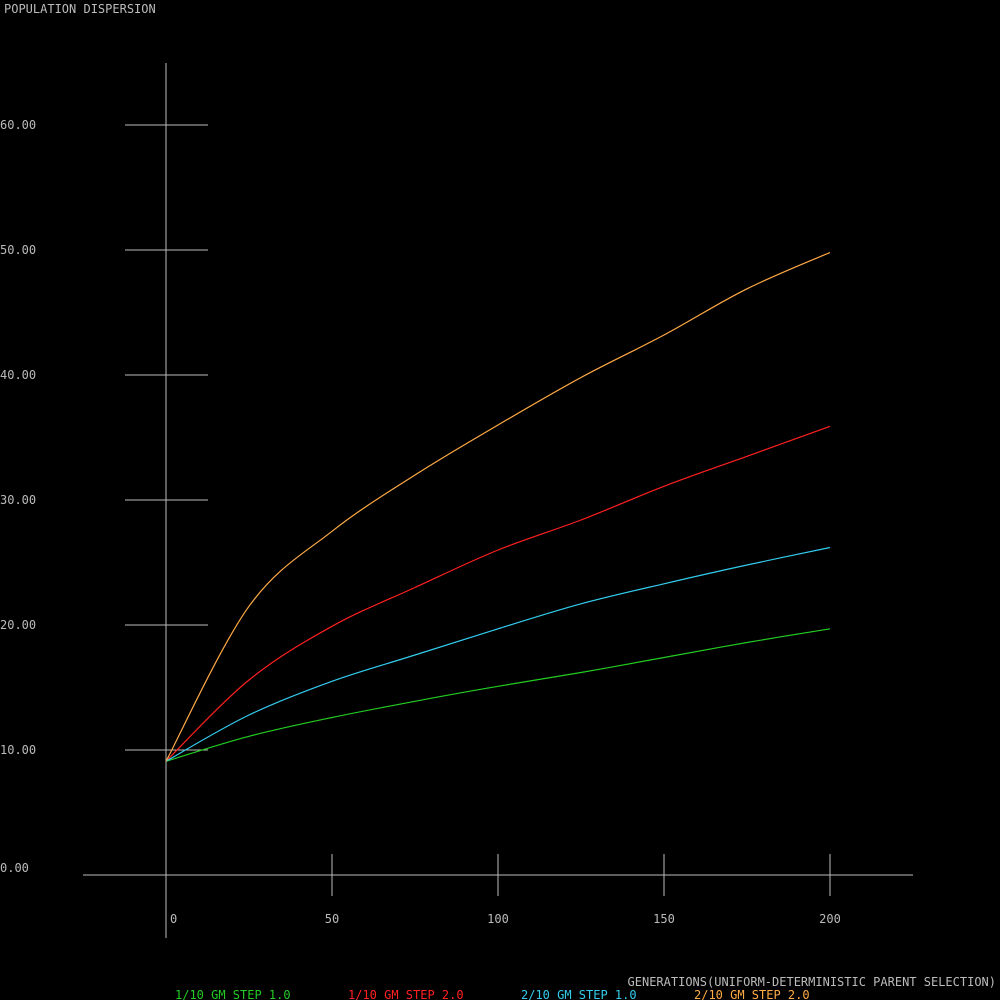 This screenshot has height=1000, width=1000. What do you see at coordinates (752, 994) in the screenshot?
I see `legend-entry: 2/10 GM STEP 2.0` at bounding box center [752, 994].